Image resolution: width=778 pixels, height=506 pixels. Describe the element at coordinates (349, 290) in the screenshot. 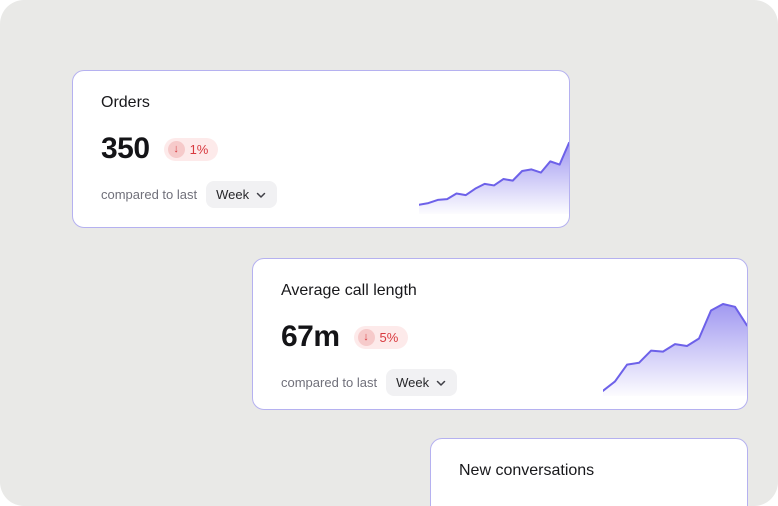

I see `card-title: Average call length` at that location.